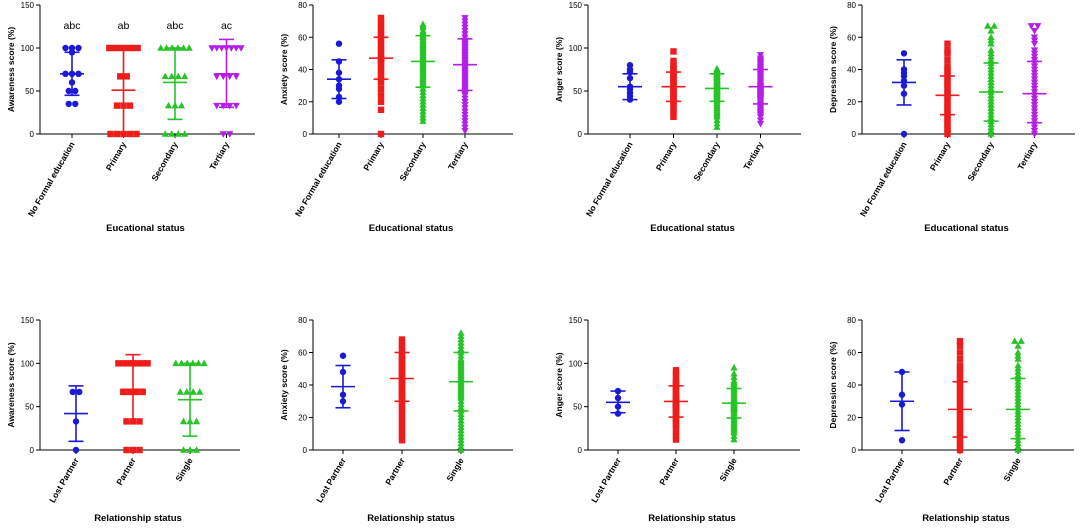 The image size is (1084, 530). Describe the element at coordinates (577, 407) in the screenshot. I see `y-tick-label: 50` at that location.